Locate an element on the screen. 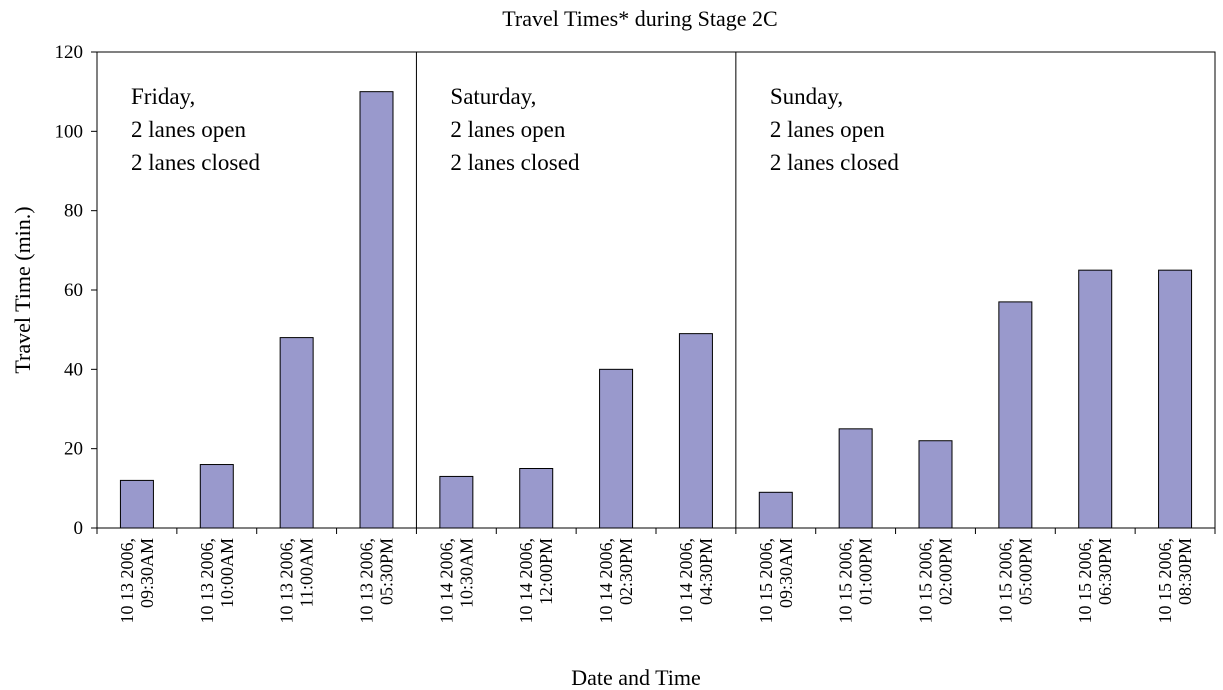 Image resolution: width=1223 pixels, height=690 pixels. x-category-label: 10 13 2006, 11:00AM is located at coordinates (297, 581).